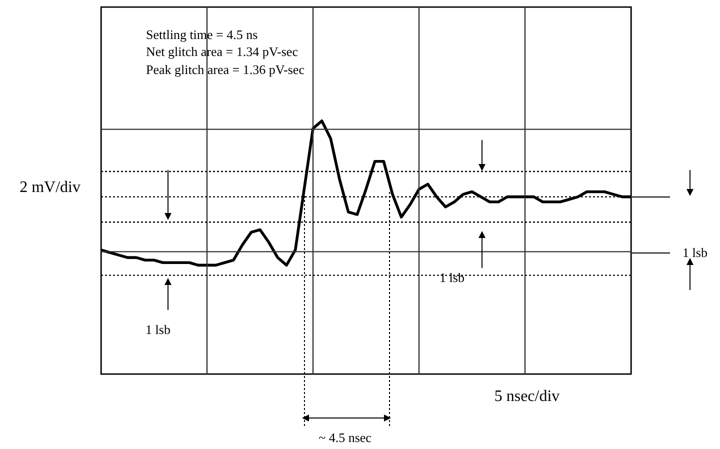 The height and width of the screenshot is (449, 720). I want to click on y-axis-title: 2 mV/div, so click(50, 187).